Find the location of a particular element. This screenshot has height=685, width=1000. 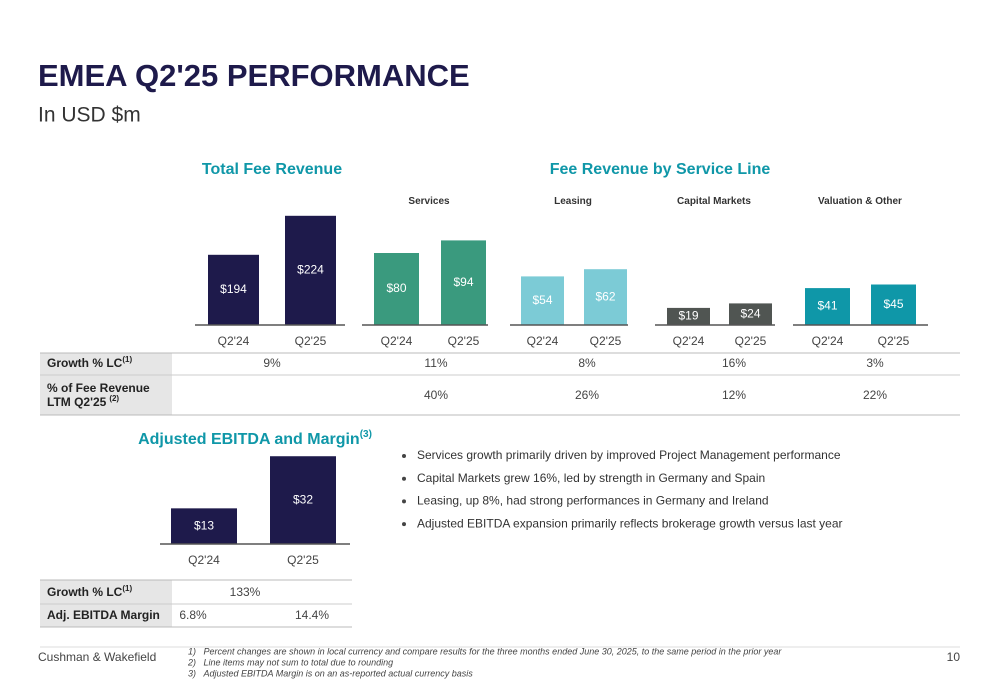

cell: 40% is located at coordinates (436, 395).